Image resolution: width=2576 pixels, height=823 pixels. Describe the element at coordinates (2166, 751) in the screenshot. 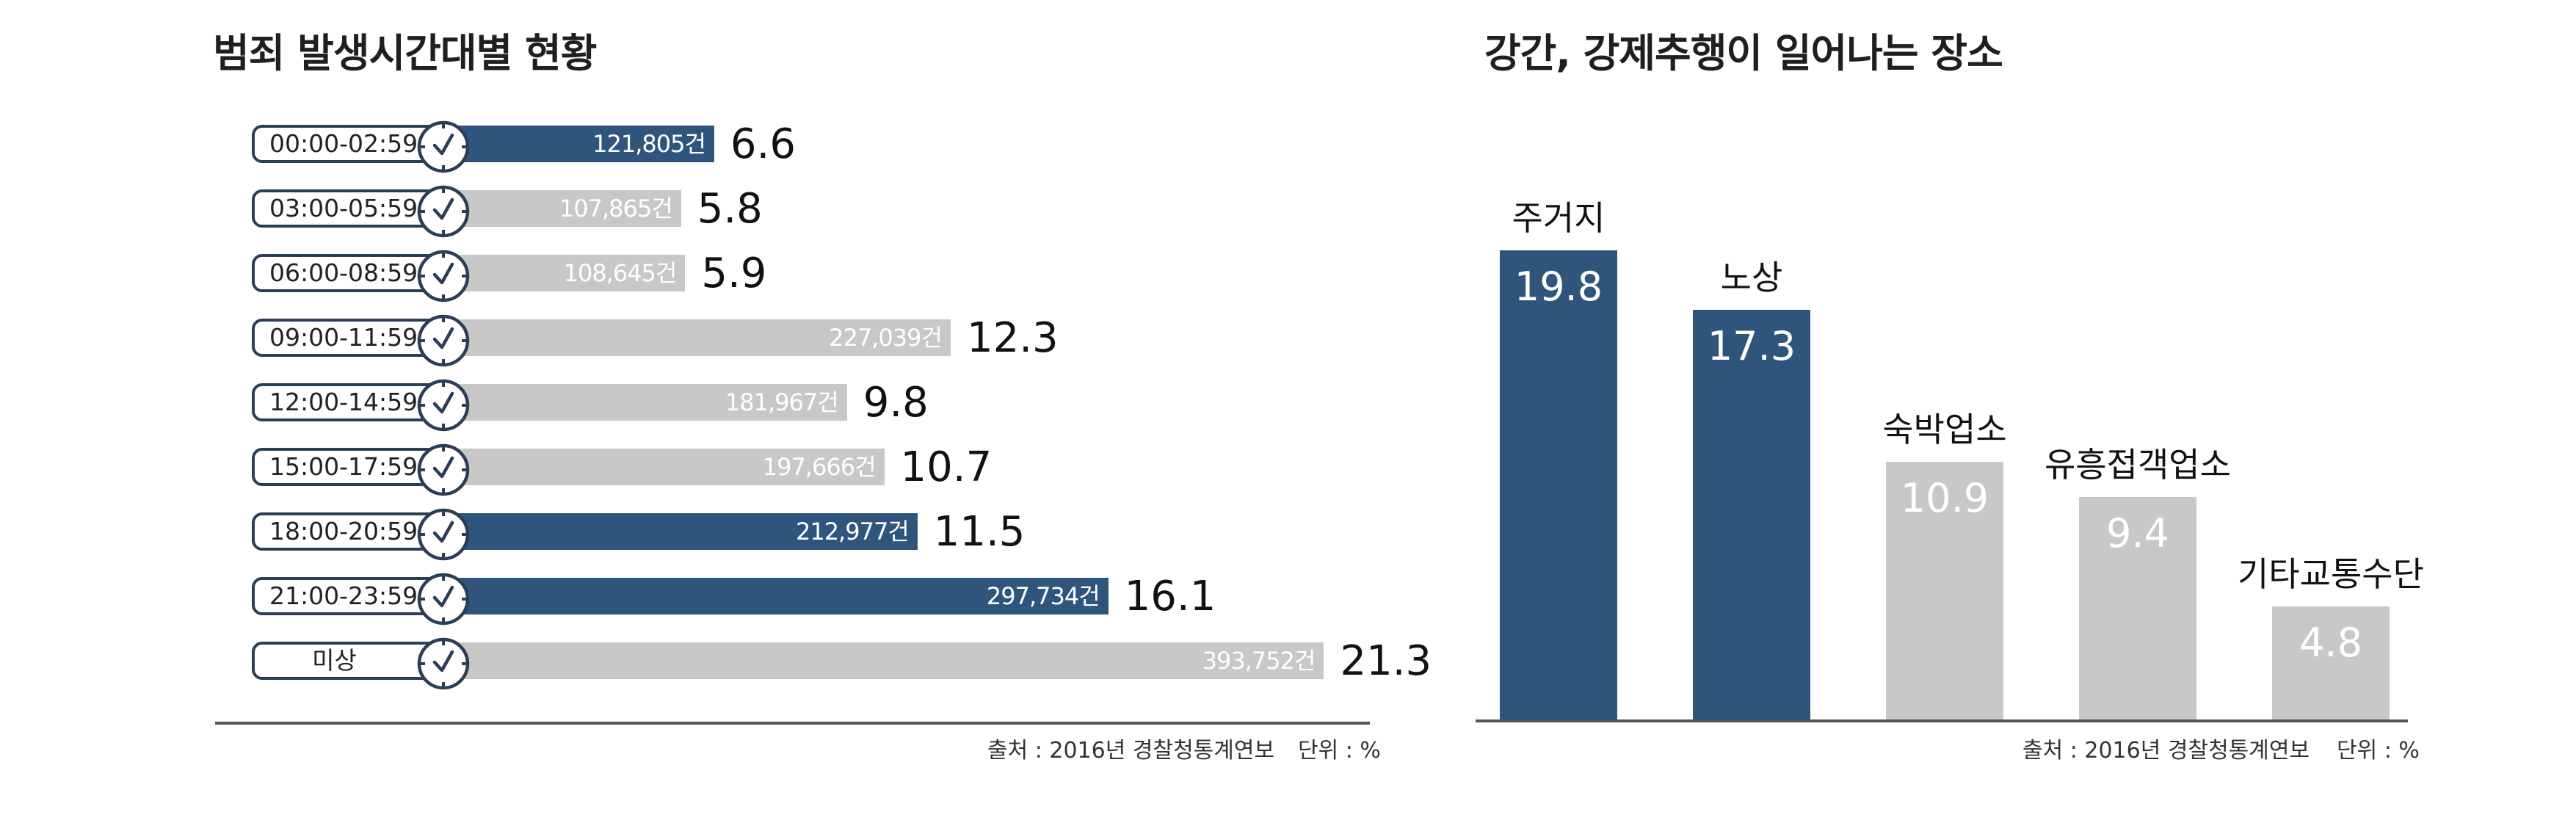

I see `right-source: 출처 : 2016년 경찰청통계연보` at that location.